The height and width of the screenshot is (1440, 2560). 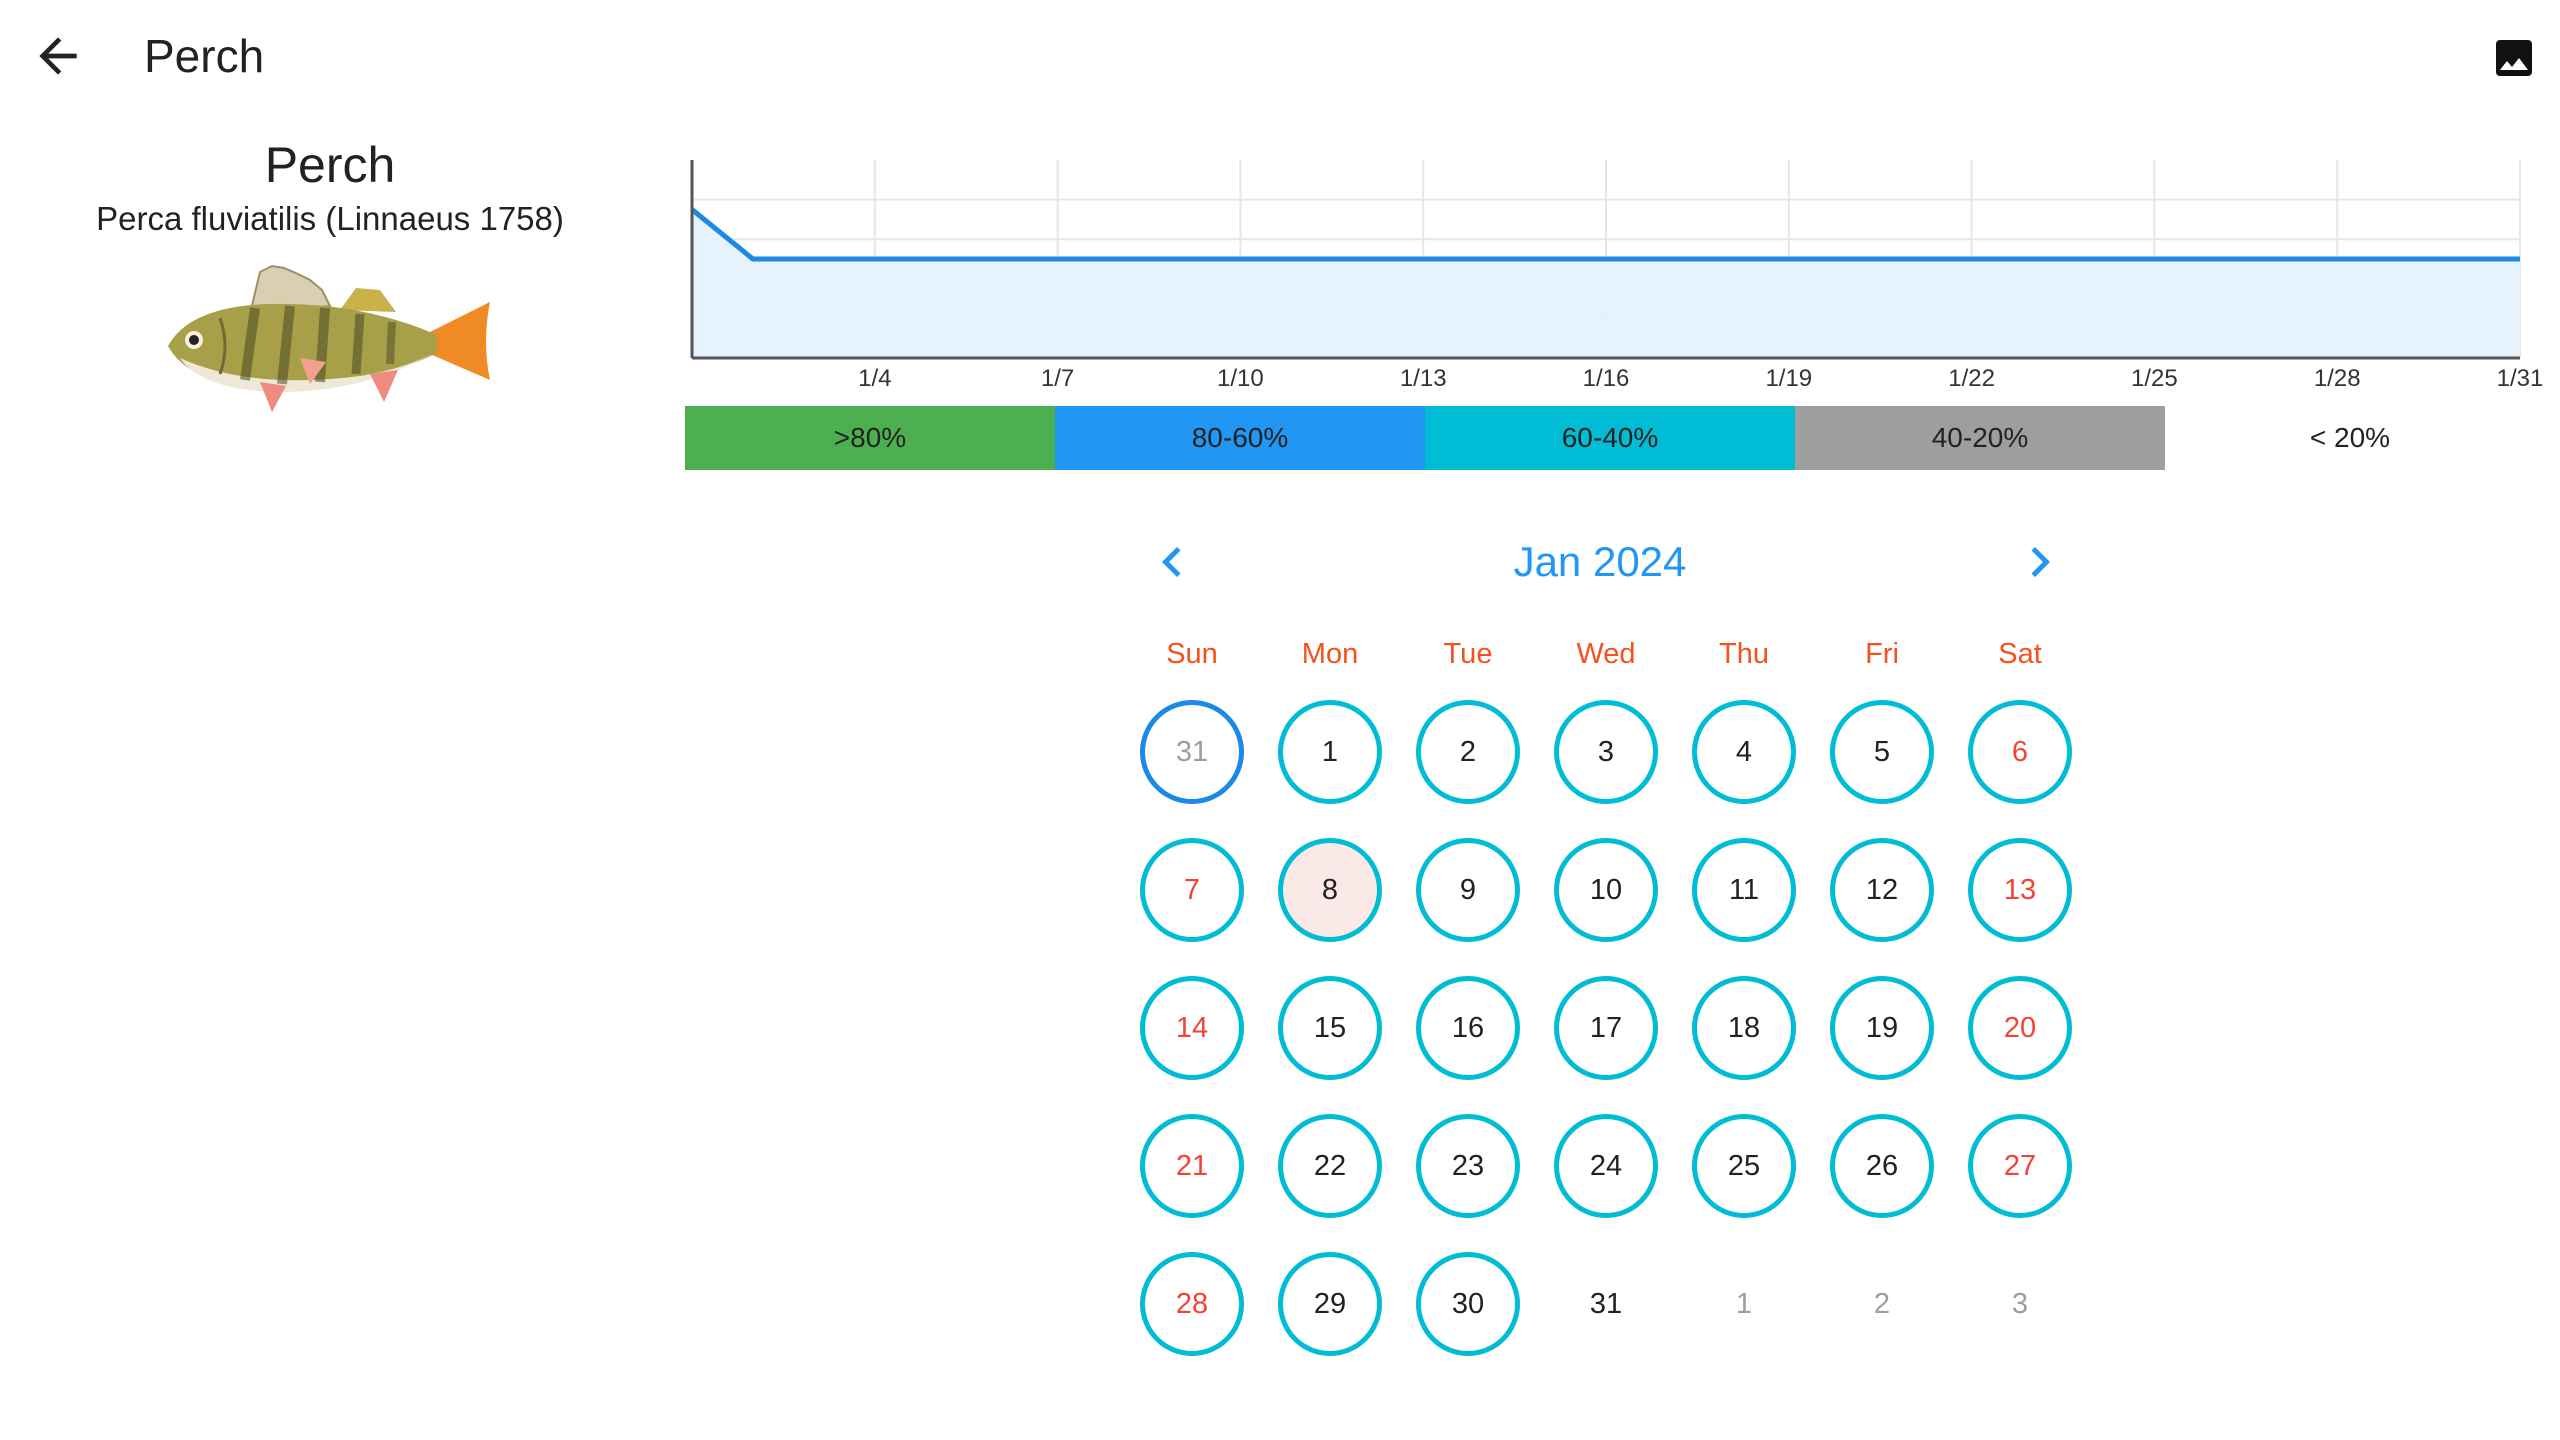 I want to click on weekday-header: Mon, so click(x=1330, y=654).